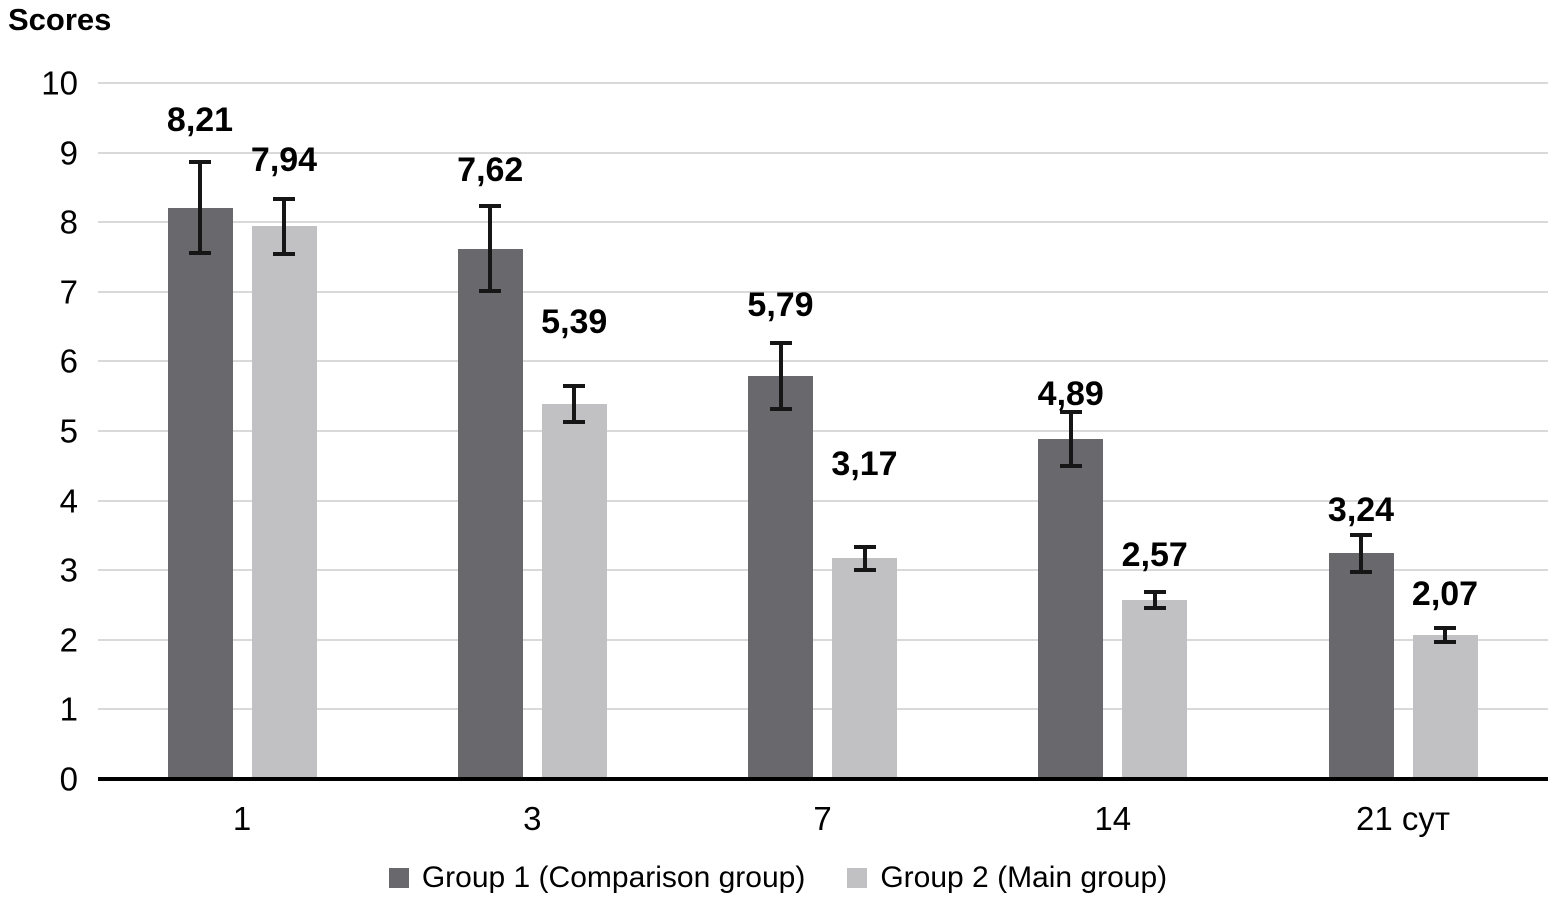 This screenshot has width=1556, height=907. I want to click on y-tick-label: 5, so click(68, 431).